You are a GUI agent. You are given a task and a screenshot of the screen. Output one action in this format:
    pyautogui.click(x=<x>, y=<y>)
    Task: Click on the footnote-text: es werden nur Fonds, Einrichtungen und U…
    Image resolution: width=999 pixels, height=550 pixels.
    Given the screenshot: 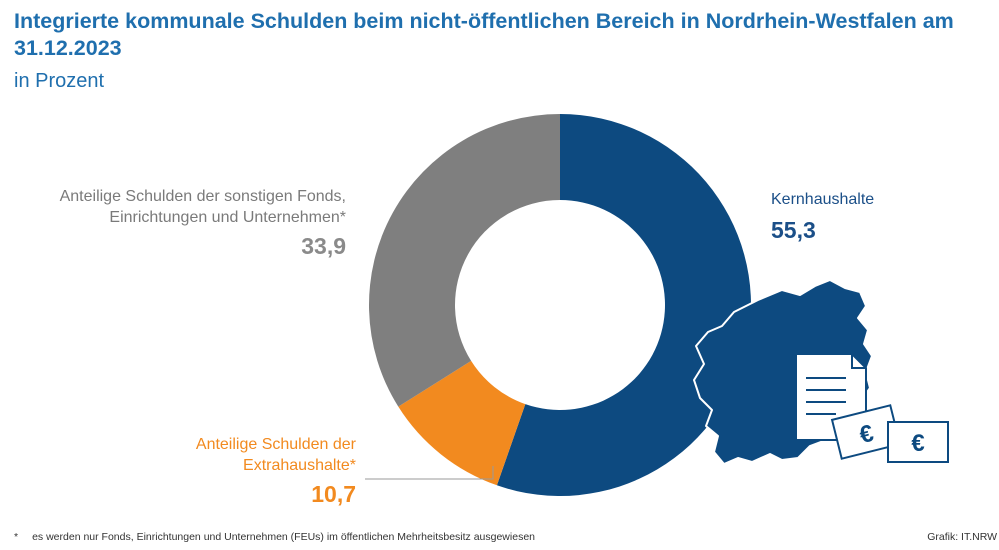 What is the action you would take?
    pyautogui.click(x=283, y=537)
    